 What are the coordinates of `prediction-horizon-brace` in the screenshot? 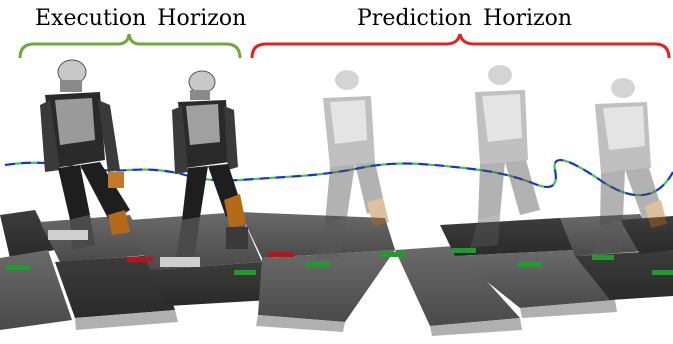 It's located at (460, 46).